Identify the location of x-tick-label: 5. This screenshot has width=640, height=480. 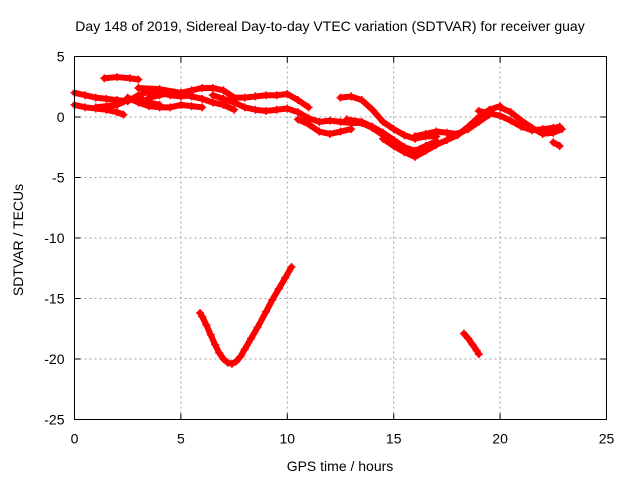
(181, 439).